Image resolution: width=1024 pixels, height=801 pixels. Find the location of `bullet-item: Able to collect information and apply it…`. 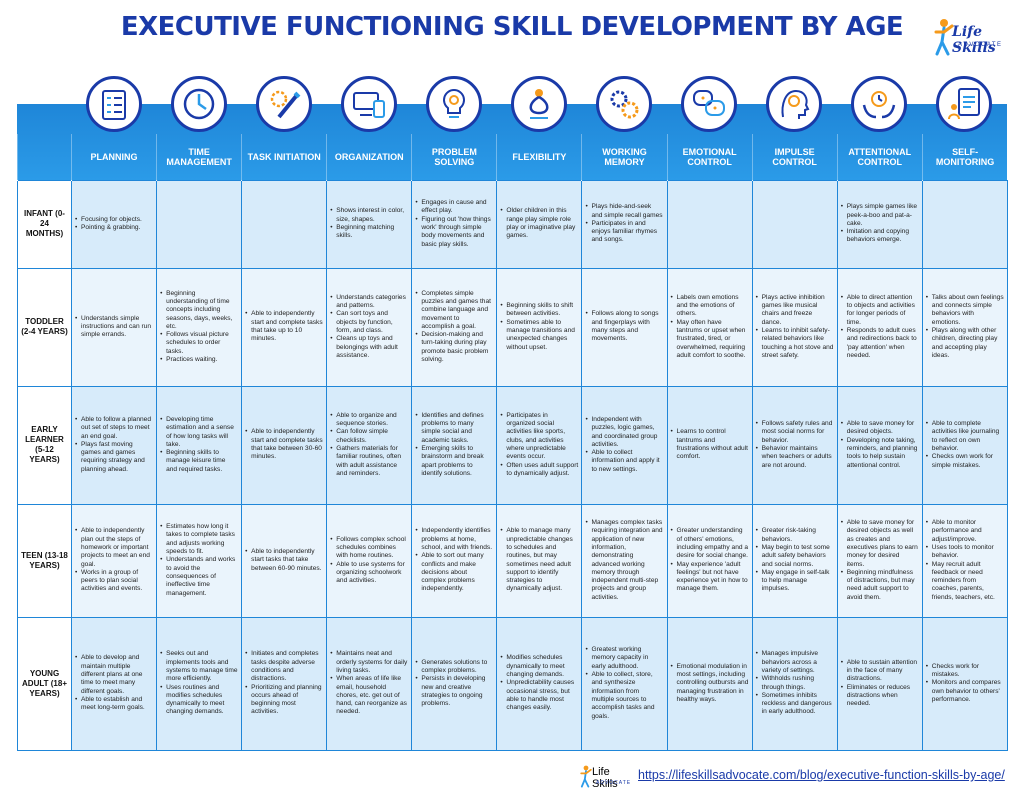

bullet-item: Able to collect information and apply it… is located at coordinates (624, 461).